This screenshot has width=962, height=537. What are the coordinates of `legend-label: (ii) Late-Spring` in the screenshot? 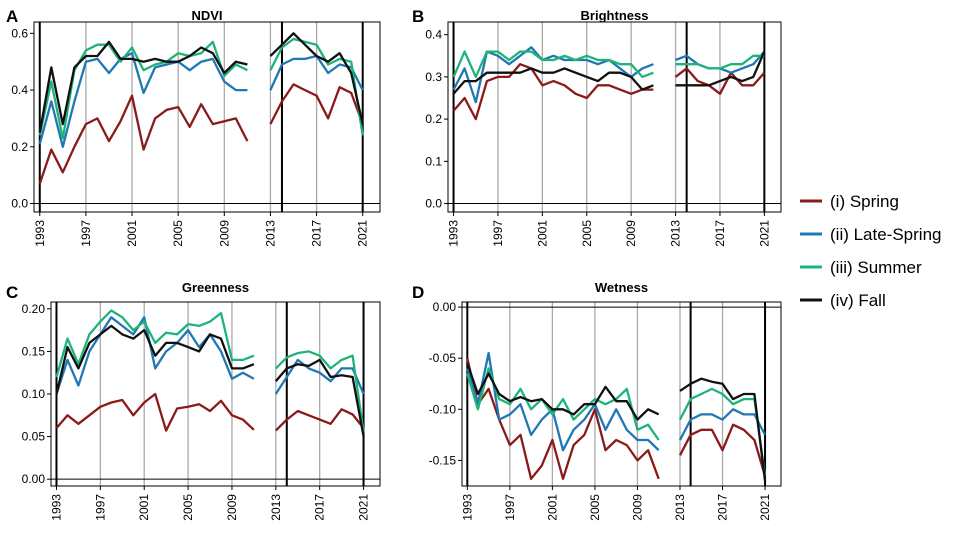 It's located at (886, 234).